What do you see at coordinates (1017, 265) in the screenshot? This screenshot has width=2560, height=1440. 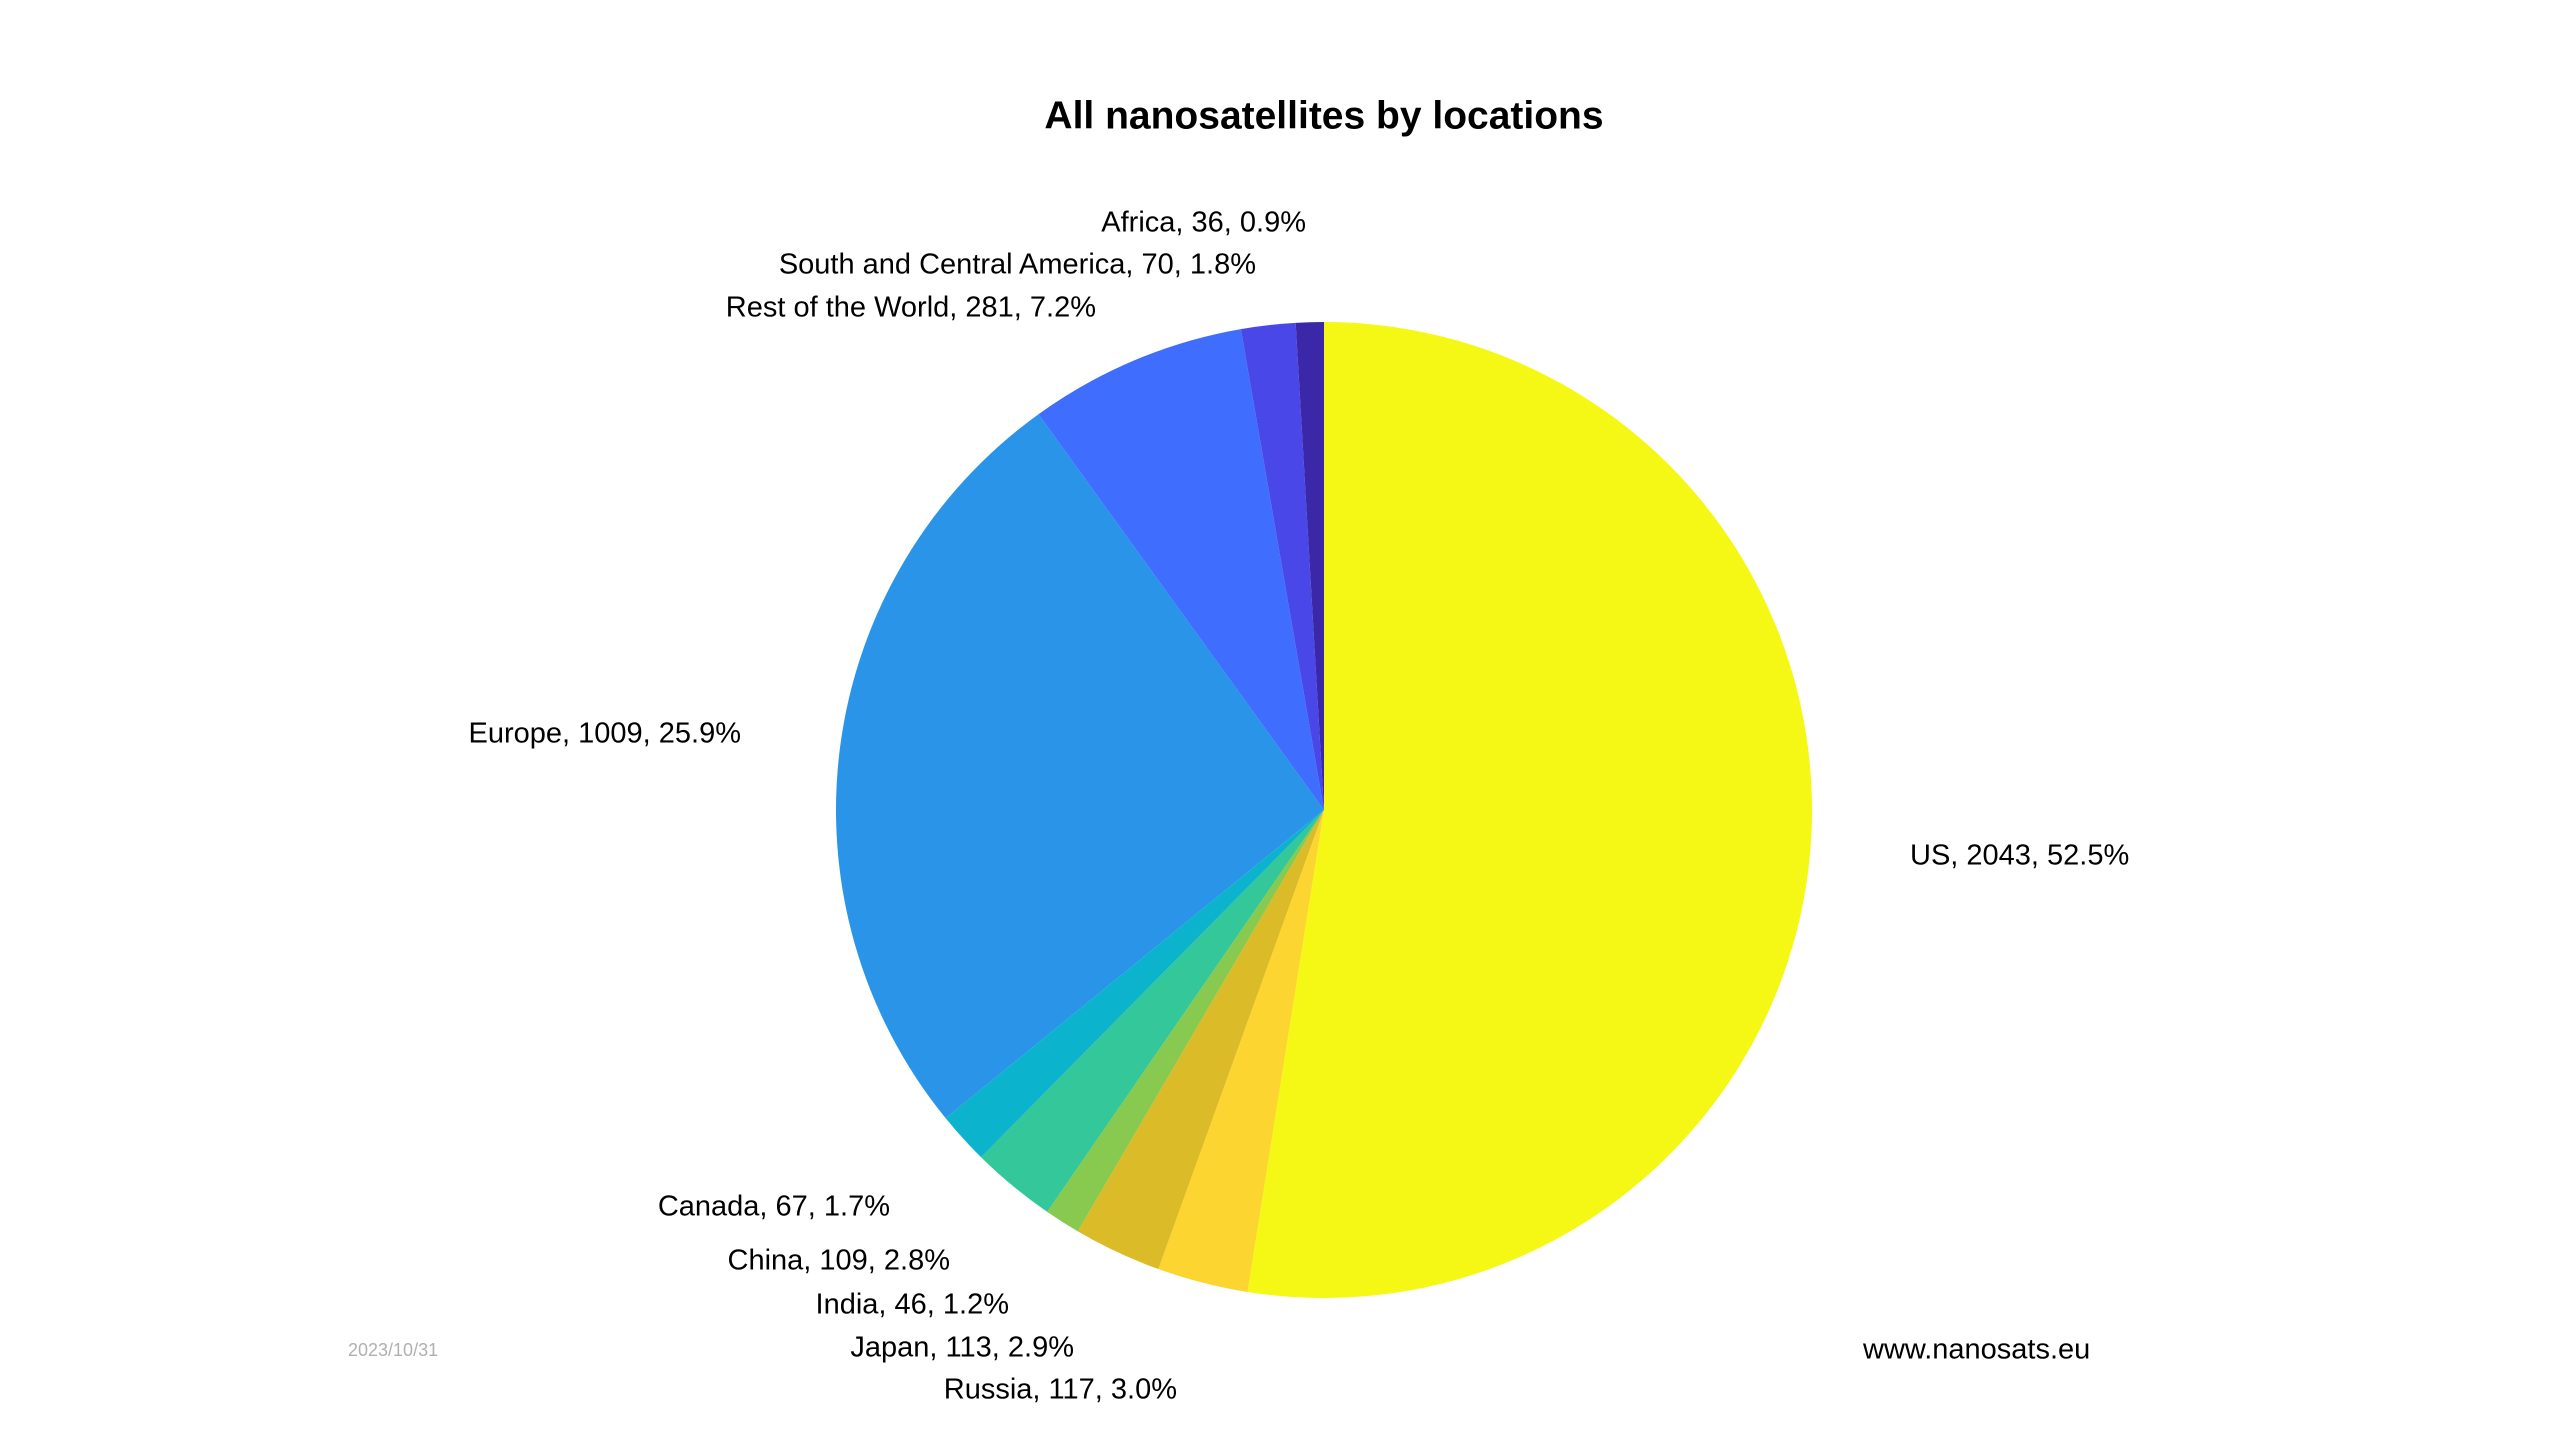 I see `slice-label: South and Central America, 70, 1.8%` at bounding box center [1017, 265].